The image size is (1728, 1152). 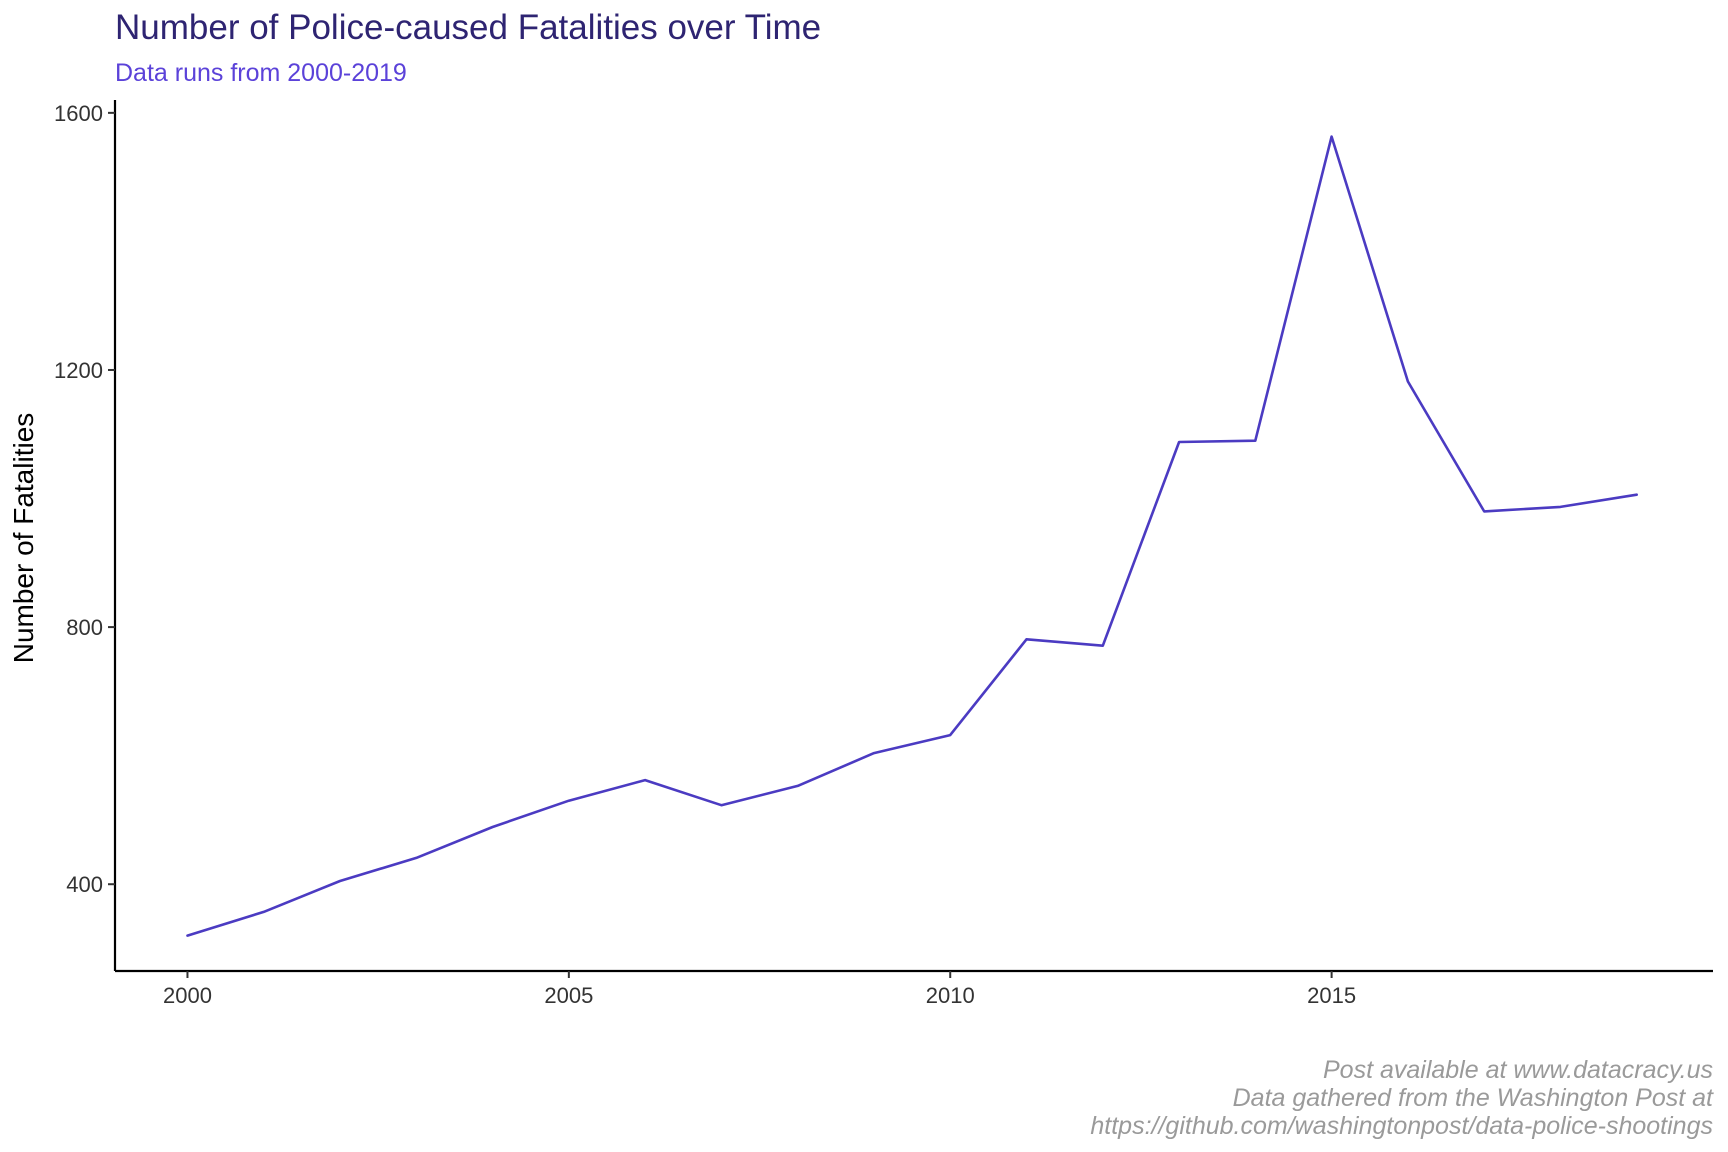 I want to click on x-tick-label: 2000, so click(x=187, y=995).